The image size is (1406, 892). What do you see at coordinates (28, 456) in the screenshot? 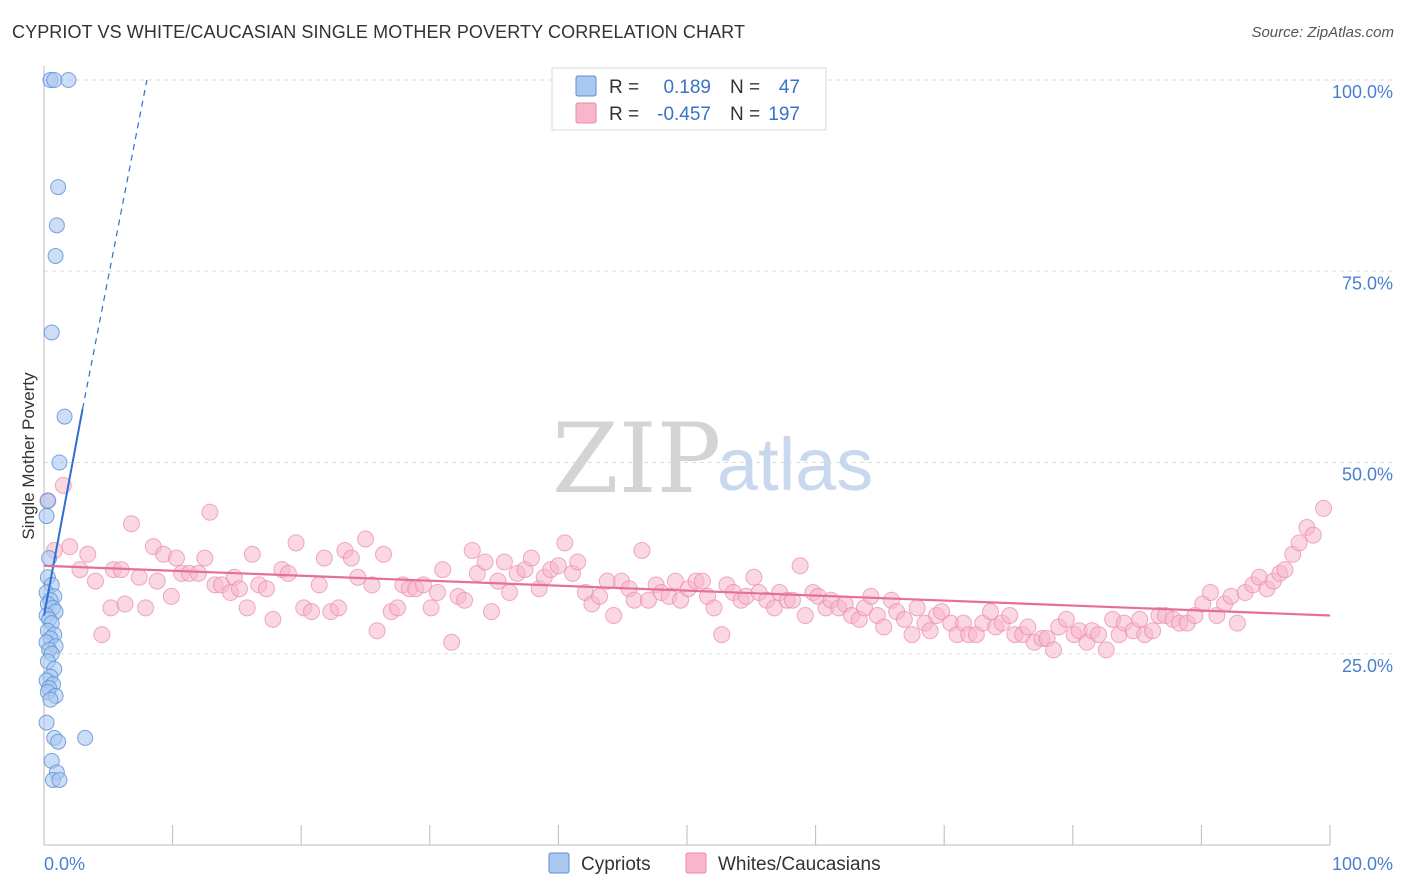
I see `y-axis-title: Single Mother Poverty` at bounding box center [28, 456].